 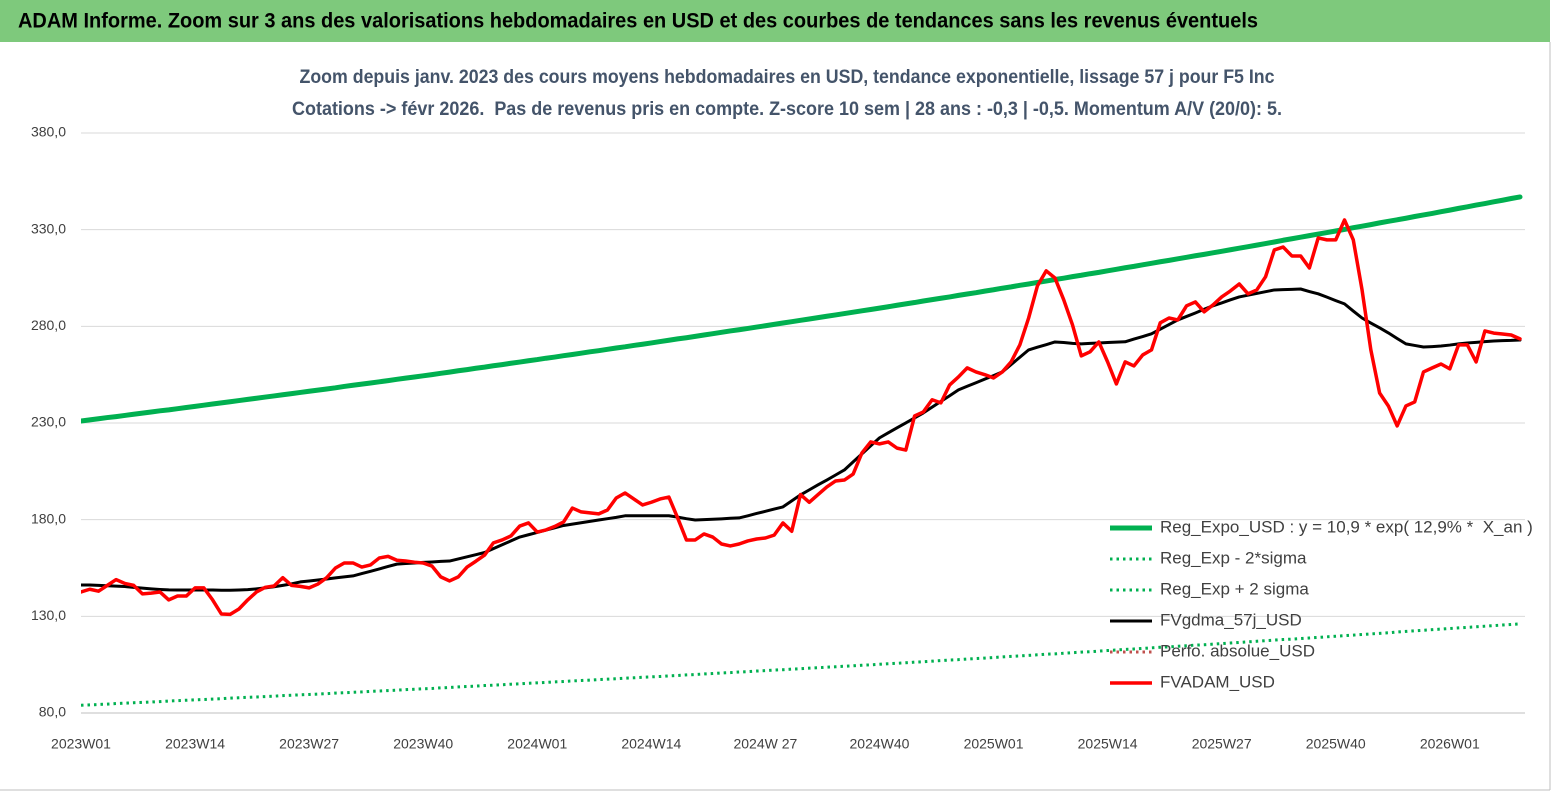 What do you see at coordinates (81, 744) in the screenshot?
I see `x-tick-label: 2023W01` at bounding box center [81, 744].